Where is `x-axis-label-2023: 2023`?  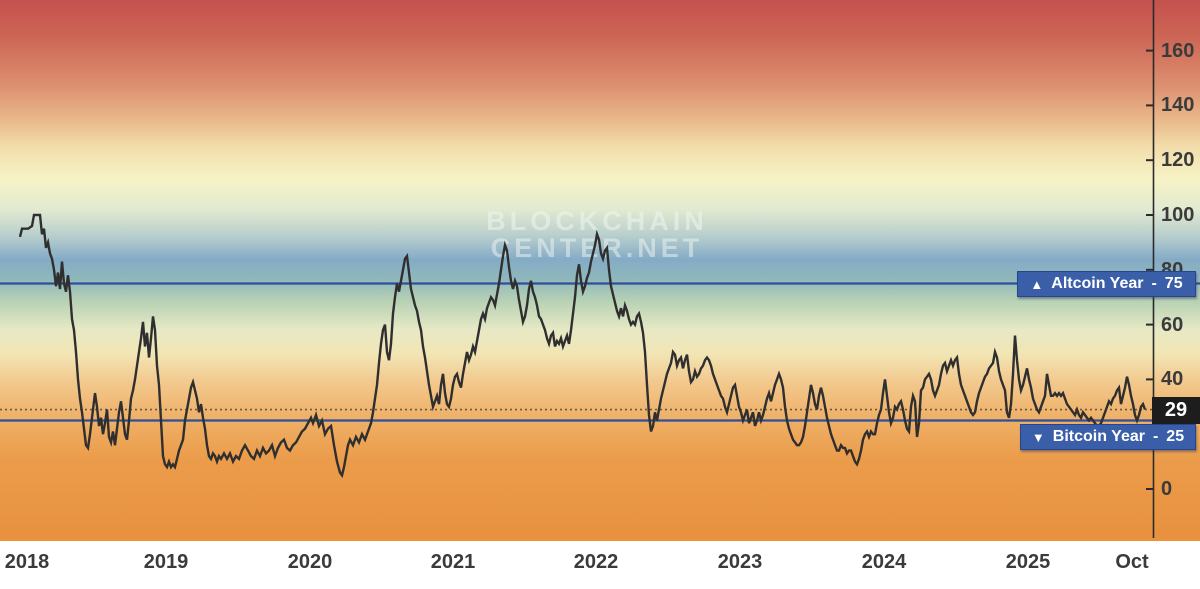 x-axis-label-2023: 2023 is located at coordinates (740, 562).